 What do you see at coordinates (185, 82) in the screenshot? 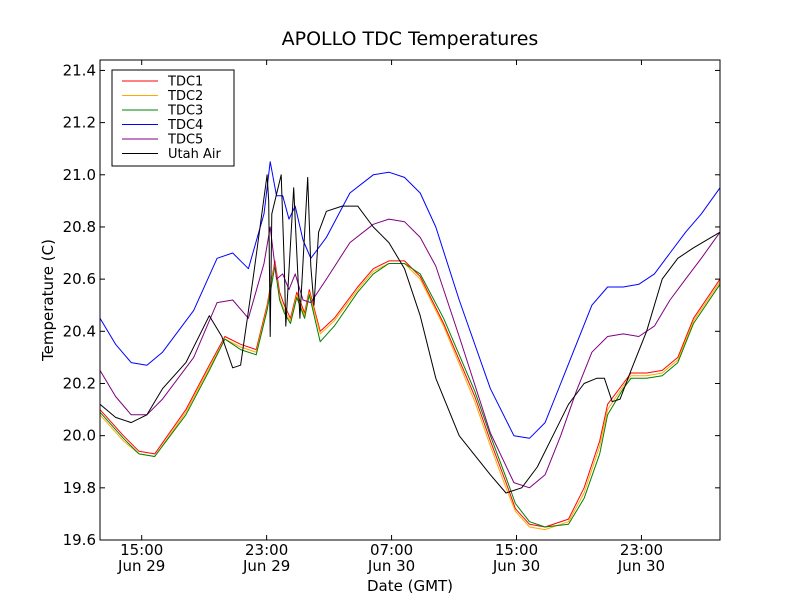
I see `legend-label: TDC1` at bounding box center [185, 82].